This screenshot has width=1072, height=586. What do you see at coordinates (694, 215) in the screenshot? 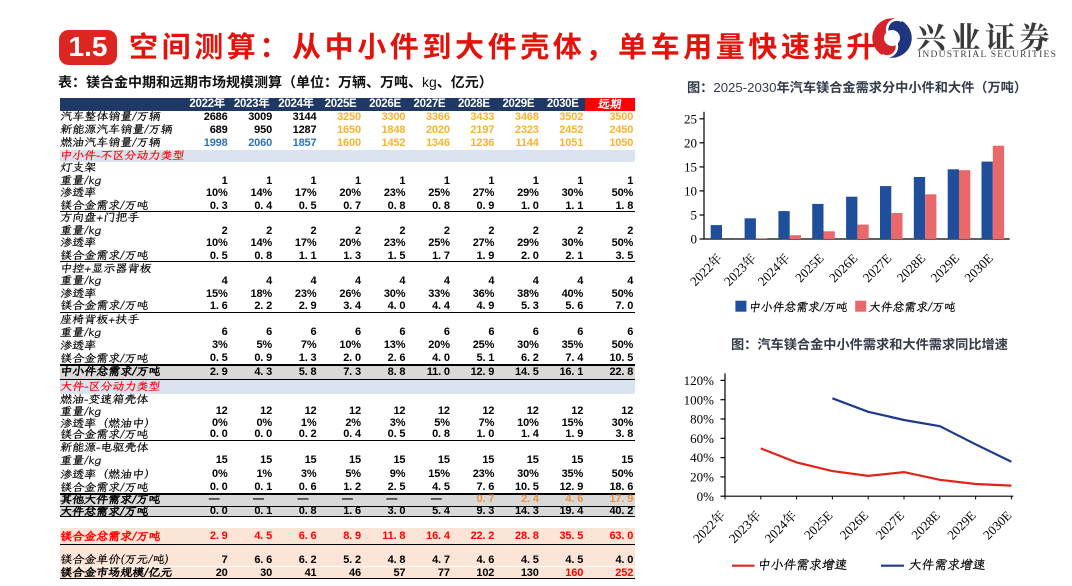
I see `svg-text: 5` at bounding box center [694, 215].